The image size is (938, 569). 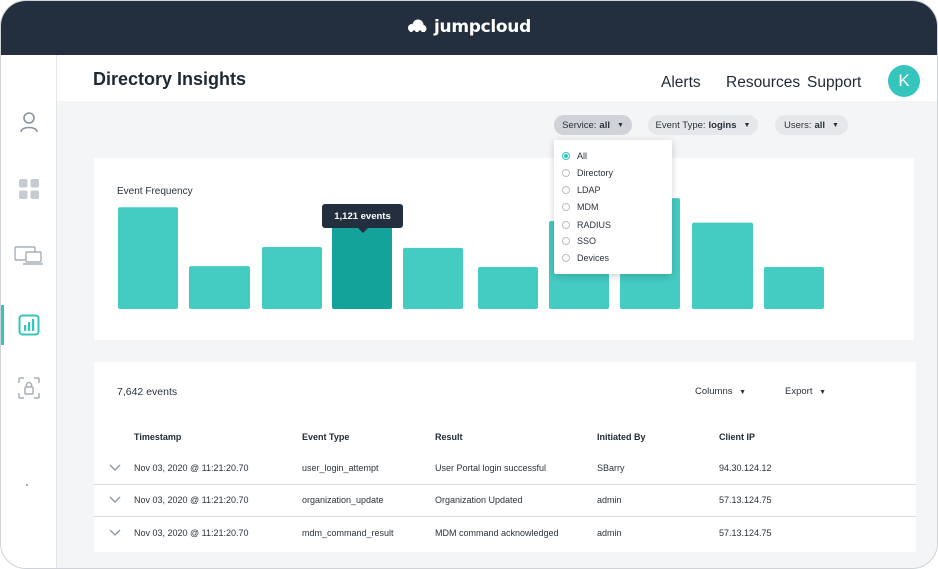 I want to click on column-header-result: Result, so click(x=449, y=437).